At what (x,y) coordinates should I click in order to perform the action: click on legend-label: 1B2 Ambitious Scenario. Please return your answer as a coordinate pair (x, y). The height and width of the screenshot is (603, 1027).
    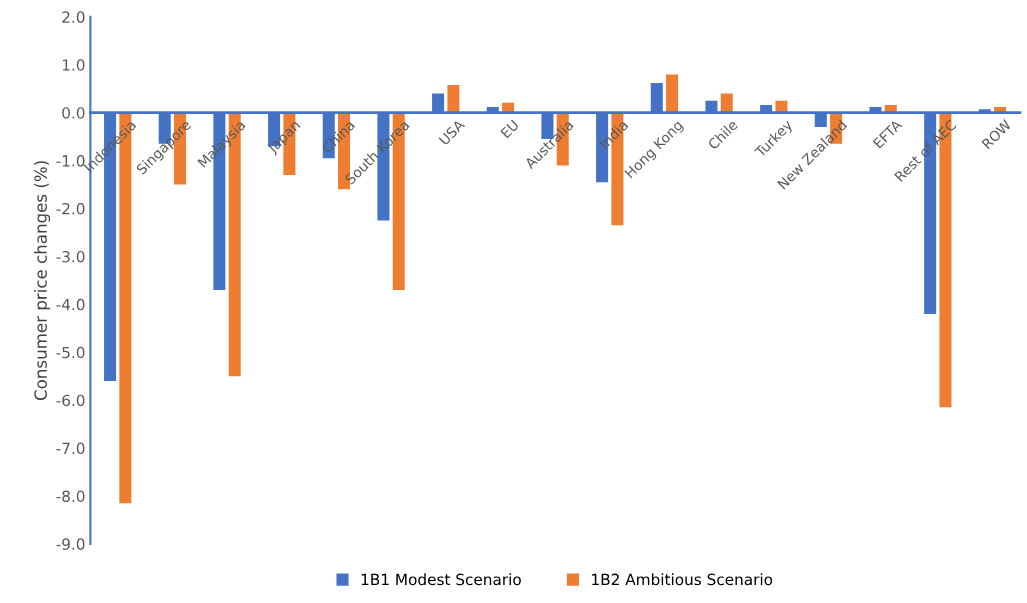
    Looking at the image, I should click on (682, 579).